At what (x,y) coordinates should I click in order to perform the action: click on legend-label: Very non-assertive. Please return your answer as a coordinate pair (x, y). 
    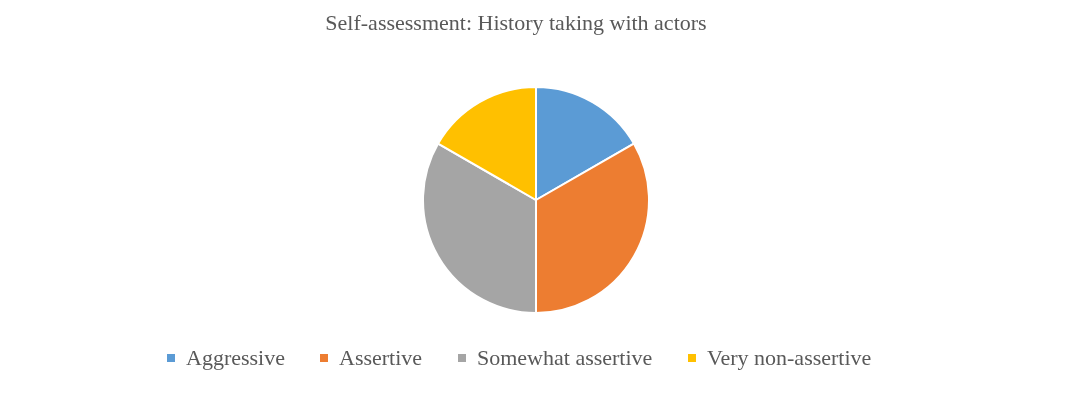
    Looking at the image, I should click on (789, 357).